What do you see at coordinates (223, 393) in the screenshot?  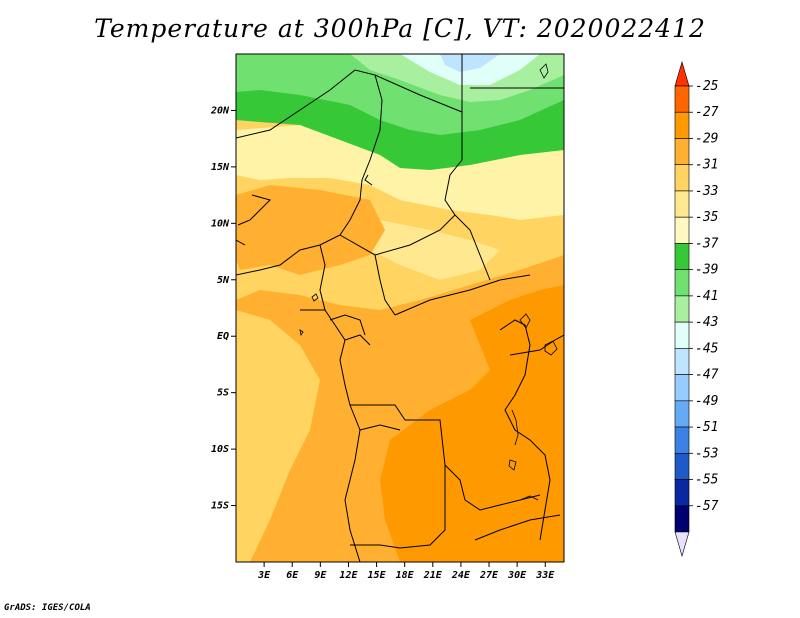 I see `lat-tick-label: 5S` at bounding box center [223, 393].